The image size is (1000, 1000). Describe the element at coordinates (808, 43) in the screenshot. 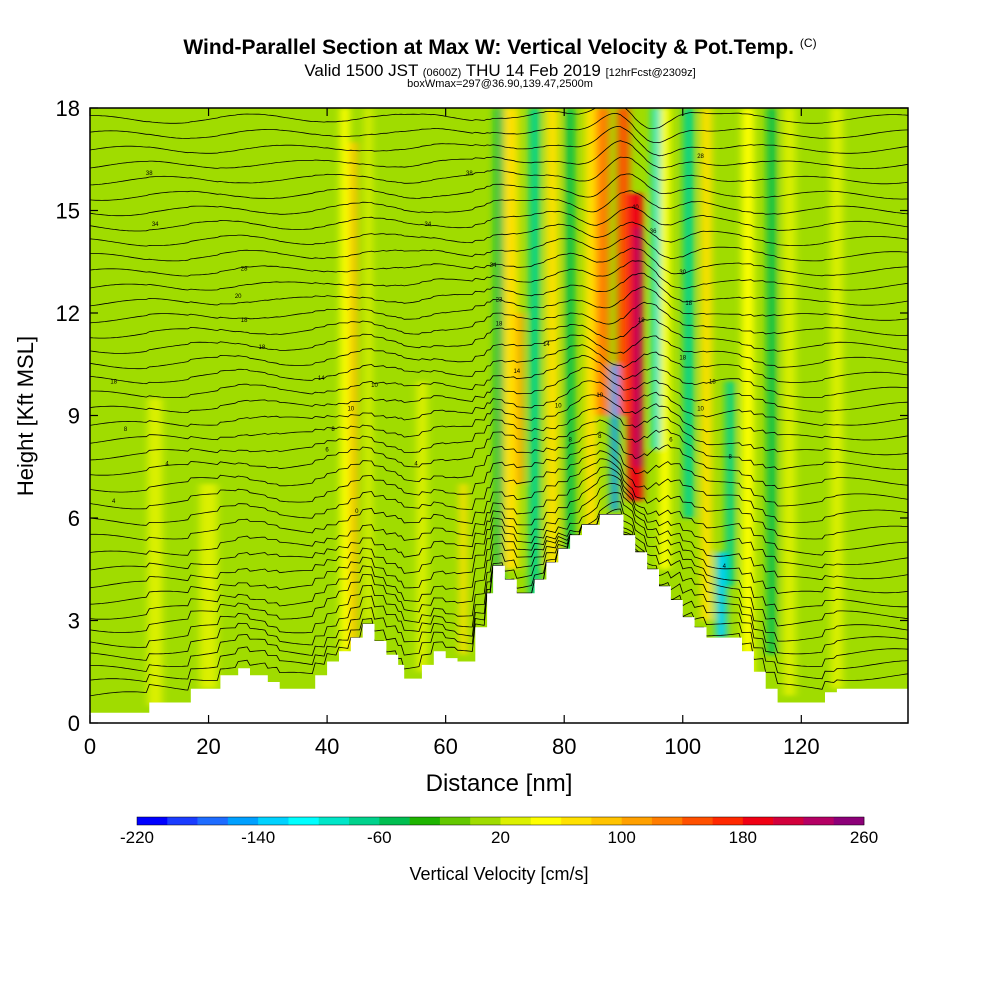

I see `chart-title-tag: (C)` at that location.